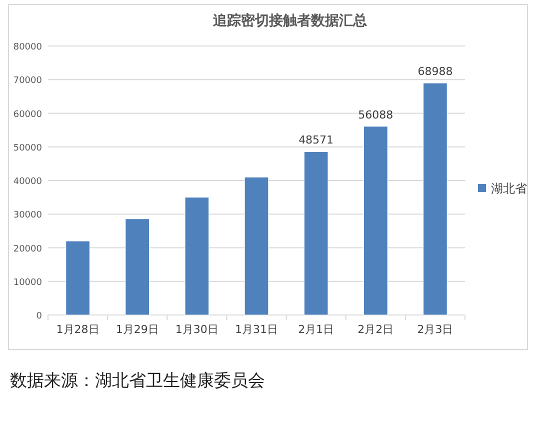 Image resolution: width=554 pixels, height=442 pixels. Describe the element at coordinates (27, 249) in the screenshot. I see `y-tick-label: 20000` at that location.